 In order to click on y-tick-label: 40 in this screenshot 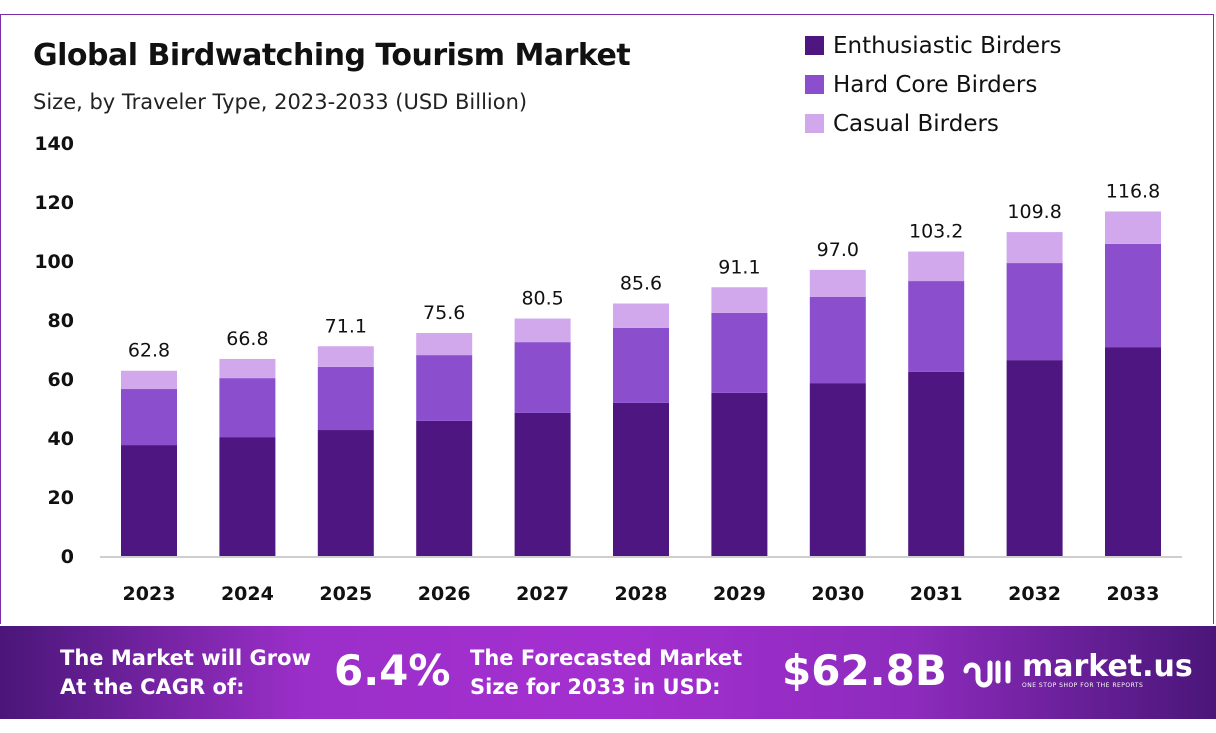, I will do `click(61, 439)`.